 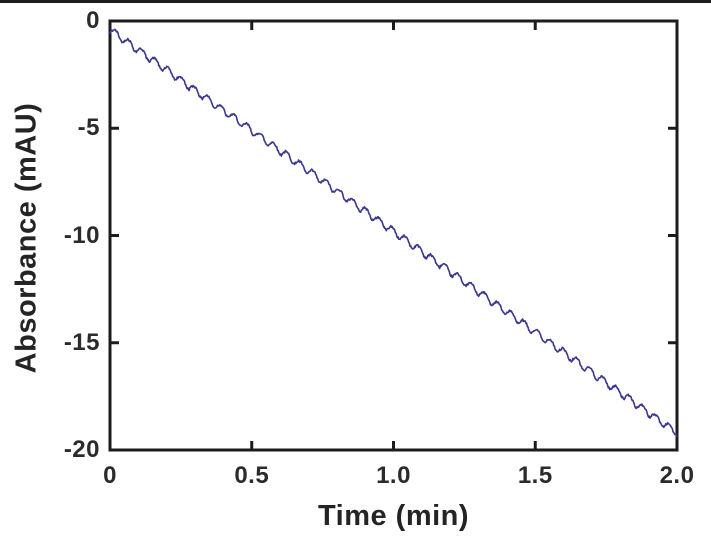 I want to click on y-tick-label: 0, so click(x=93, y=20).